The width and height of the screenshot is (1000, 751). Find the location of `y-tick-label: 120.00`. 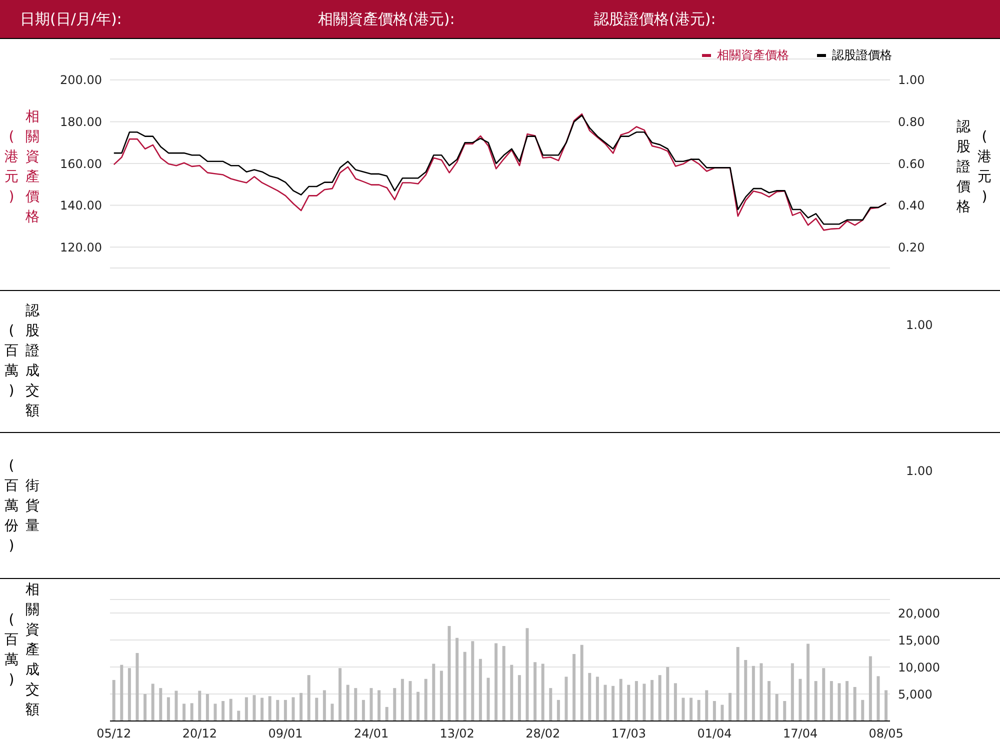

y-tick-label: 120.00 is located at coordinates (81, 247).